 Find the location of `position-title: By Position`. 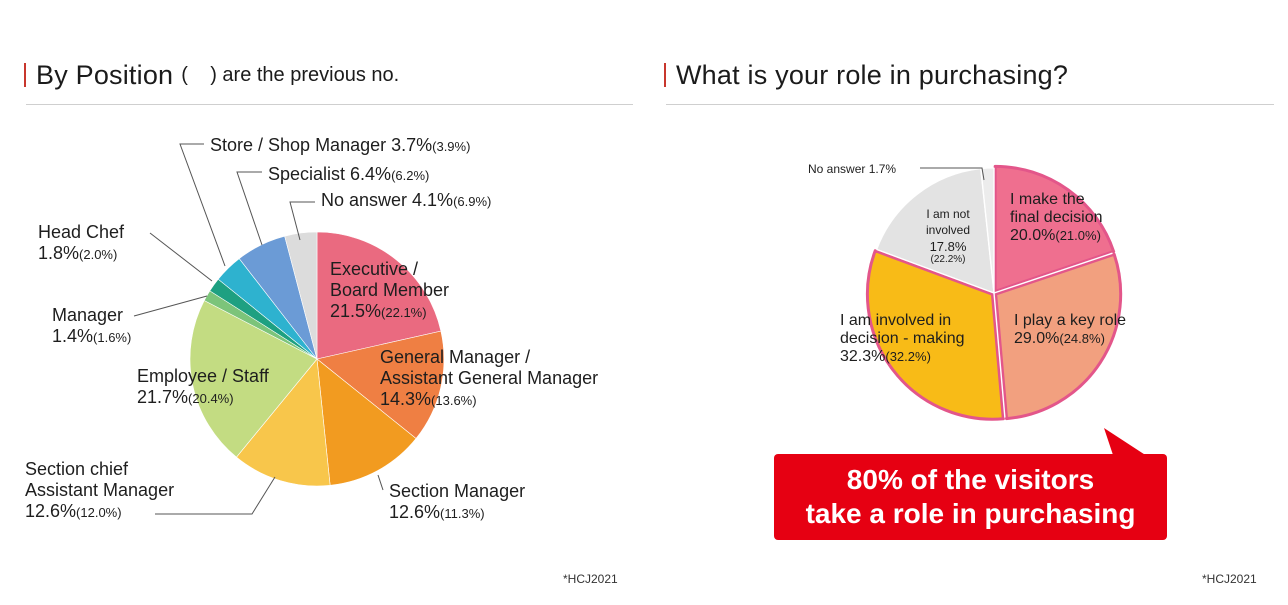

position-title: By Position is located at coordinates (105, 74).